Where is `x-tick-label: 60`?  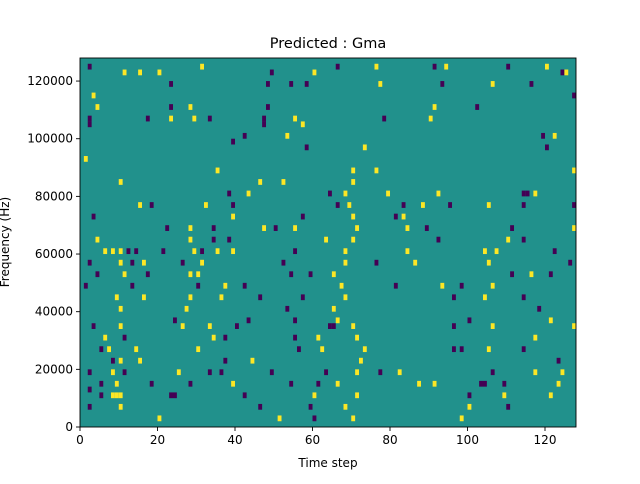 x-tick-label: 60 is located at coordinates (312, 440).